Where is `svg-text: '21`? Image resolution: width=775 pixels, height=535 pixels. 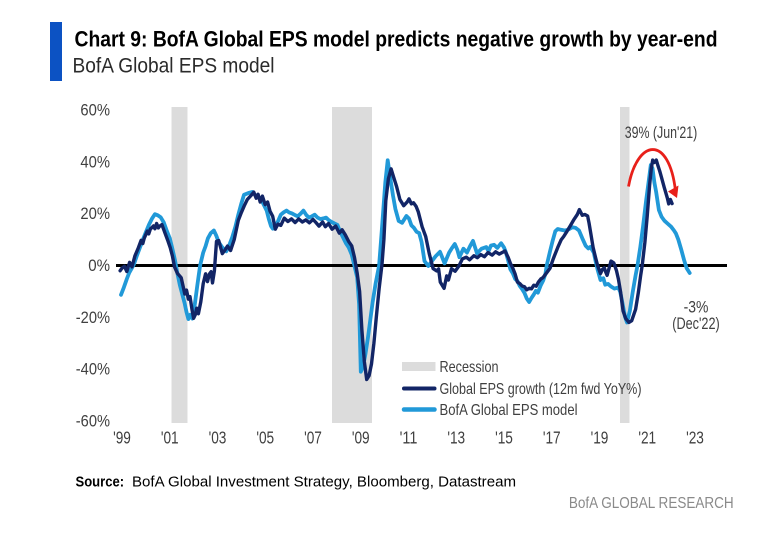 svg-text: '21 is located at coordinates (647, 438).